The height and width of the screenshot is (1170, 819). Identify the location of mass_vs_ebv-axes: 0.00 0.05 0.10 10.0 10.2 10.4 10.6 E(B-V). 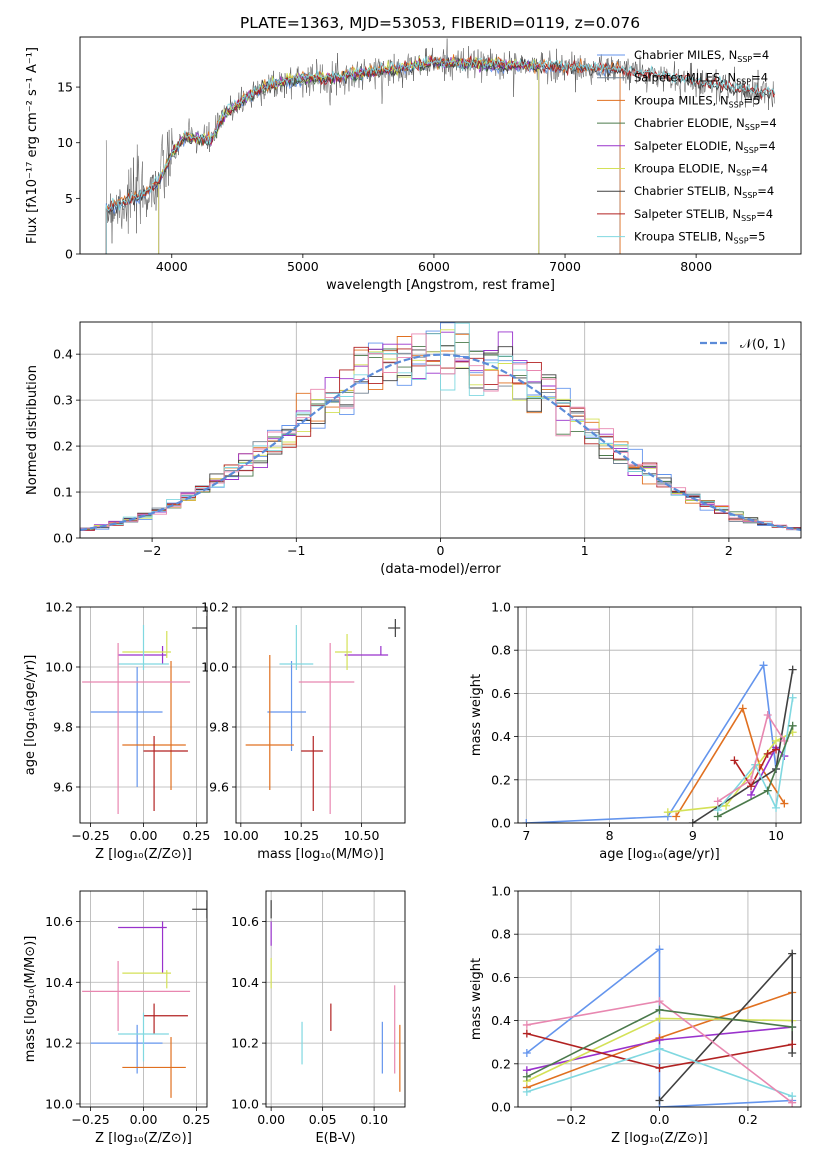
(318, 1018).